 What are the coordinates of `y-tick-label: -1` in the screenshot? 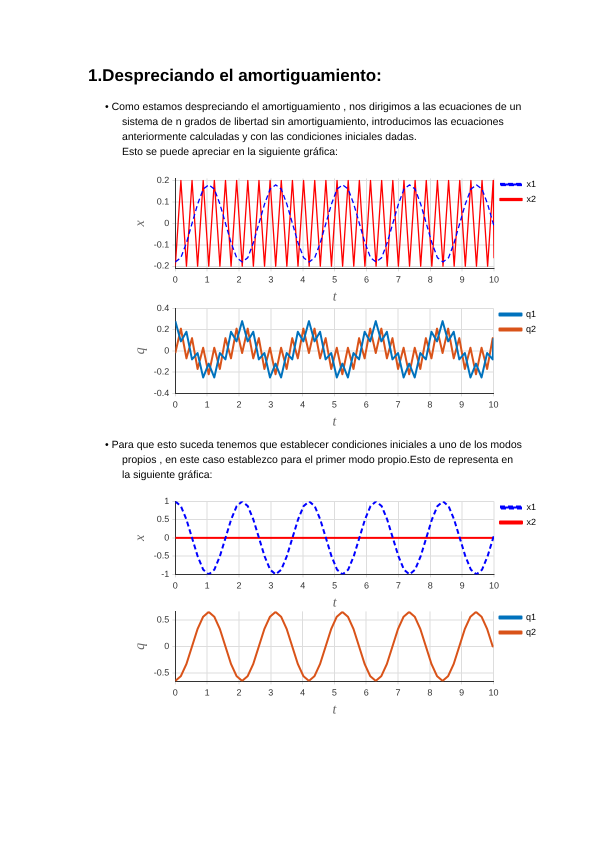 It's located at (165, 573).